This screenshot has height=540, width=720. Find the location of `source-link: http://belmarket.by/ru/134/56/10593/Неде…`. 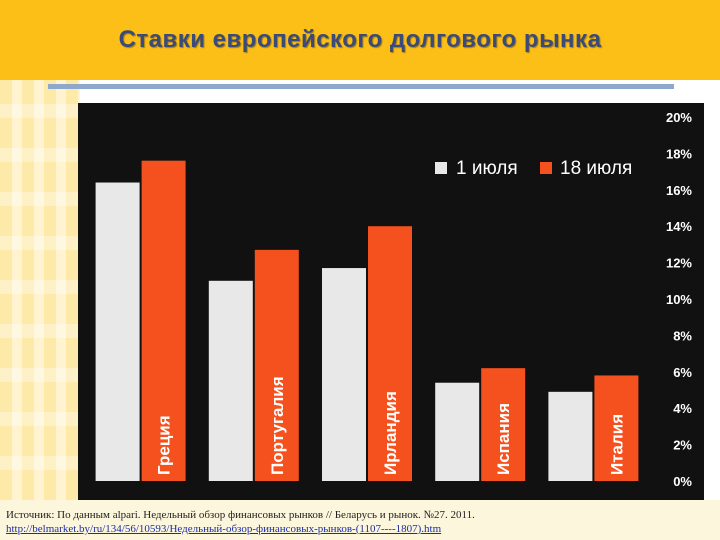

source-link: http://belmarket.by/ru/134/56/10593/Неде… is located at coordinates (224, 529).